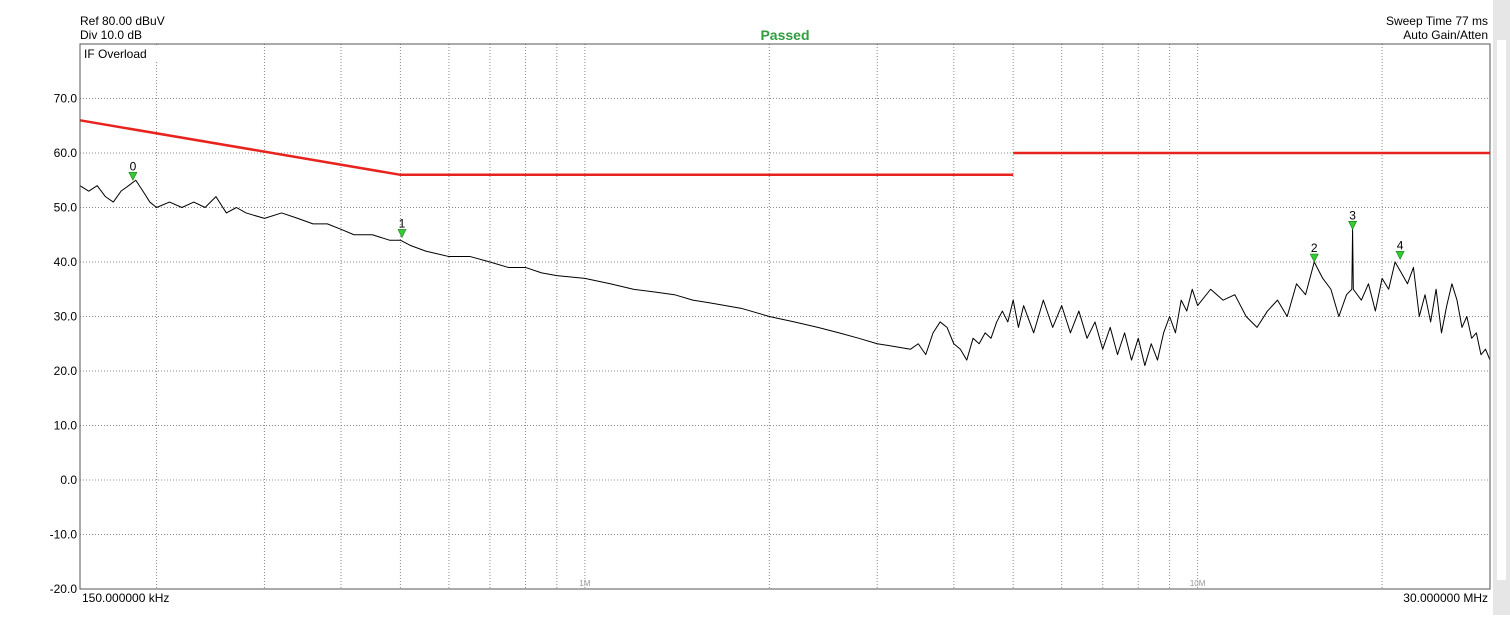 Image resolution: width=1510 pixels, height=620 pixels. What do you see at coordinates (1400, 245) in the screenshot?
I see `marker-label: 4` at bounding box center [1400, 245].